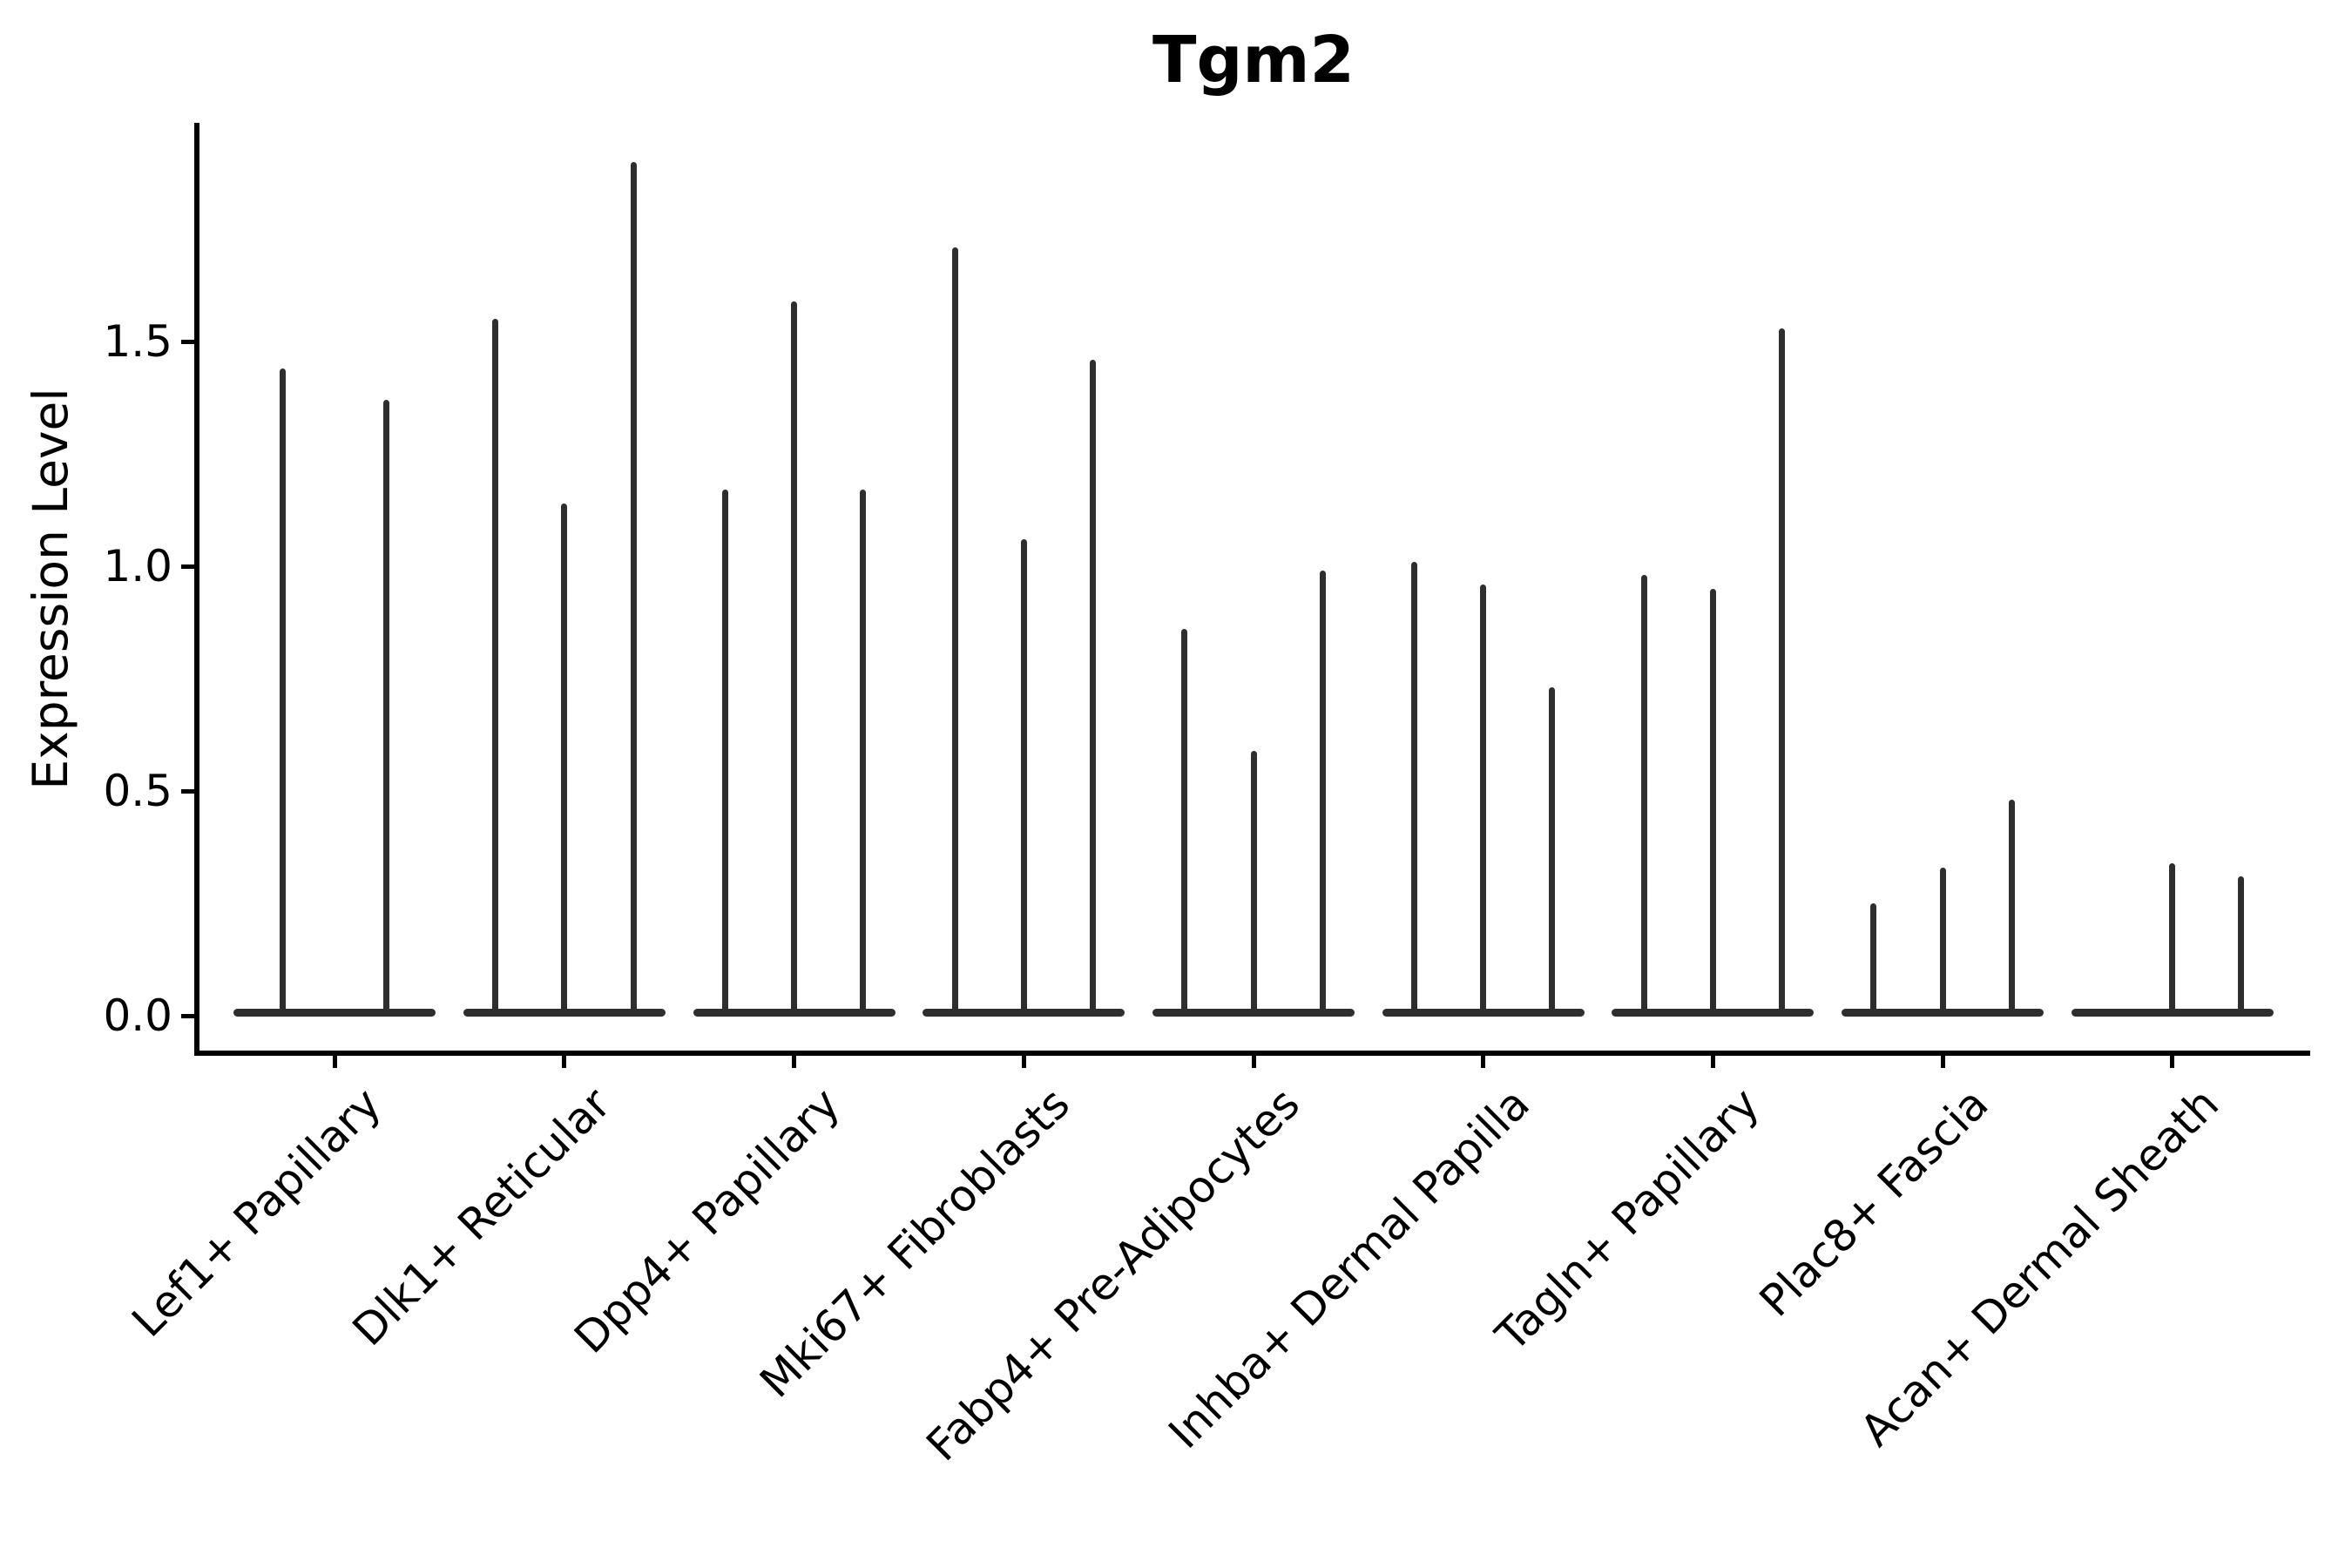 This screenshot has width=2352, height=1568. Describe the element at coordinates (137, 1015) in the screenshot. I see `y-tick-label: 0.0` at that location.